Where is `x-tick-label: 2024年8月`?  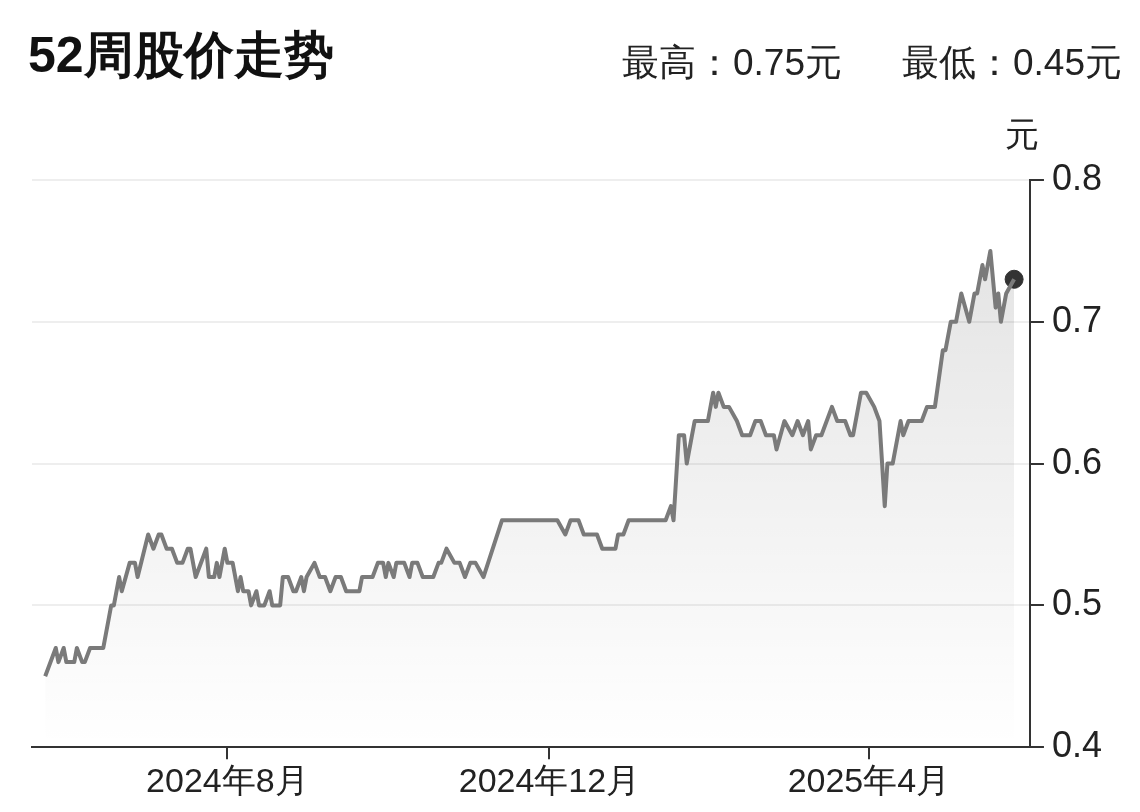 x-tick-label: 2024年8月 is located at coordinates (227, 779).